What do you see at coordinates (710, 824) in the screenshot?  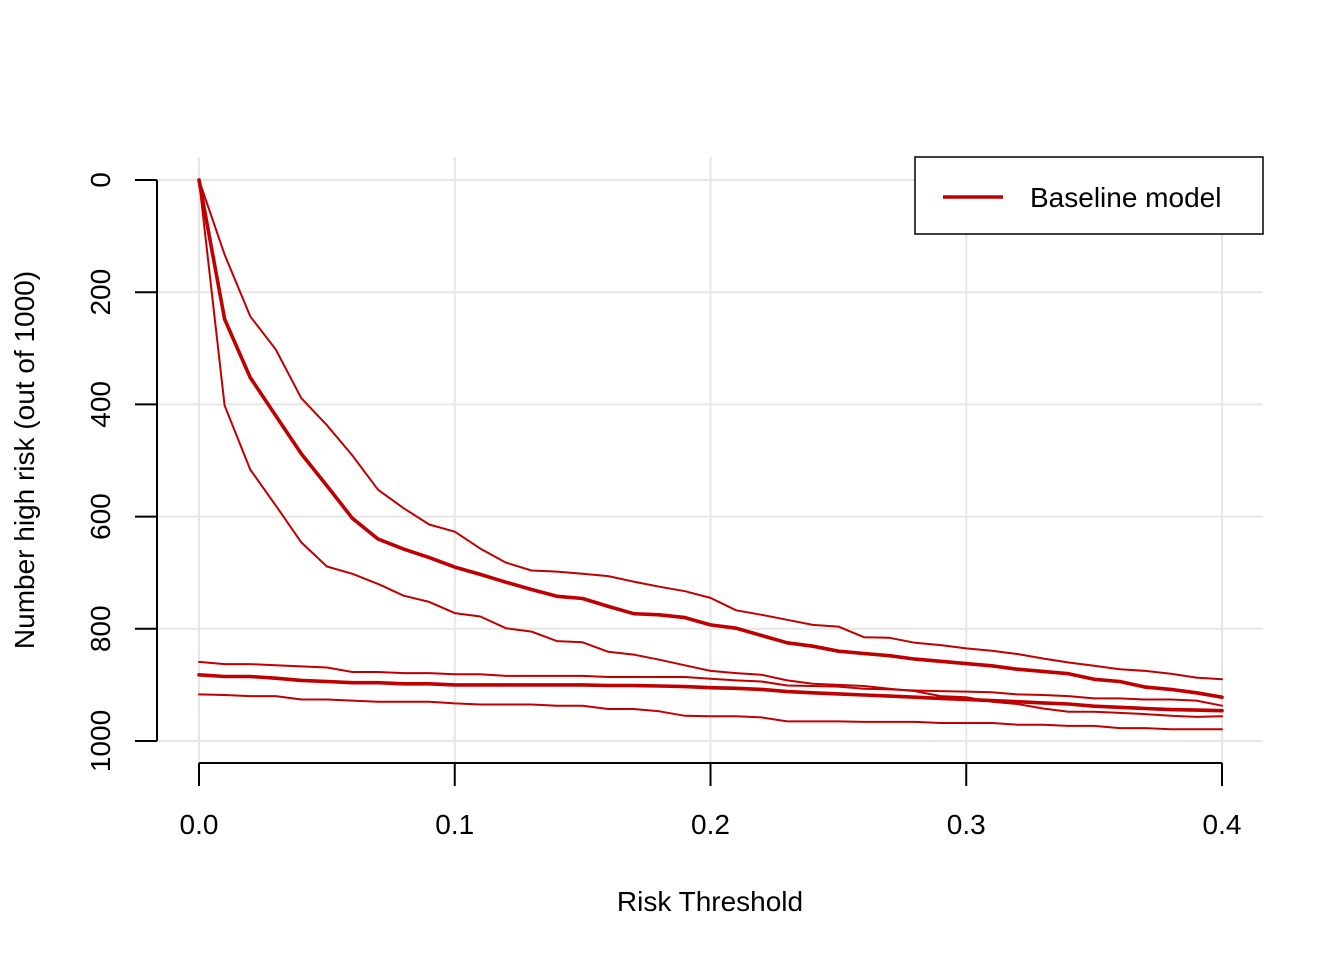 I see `x-tick-label-2: 0.2` at bounding box center [710, 824].